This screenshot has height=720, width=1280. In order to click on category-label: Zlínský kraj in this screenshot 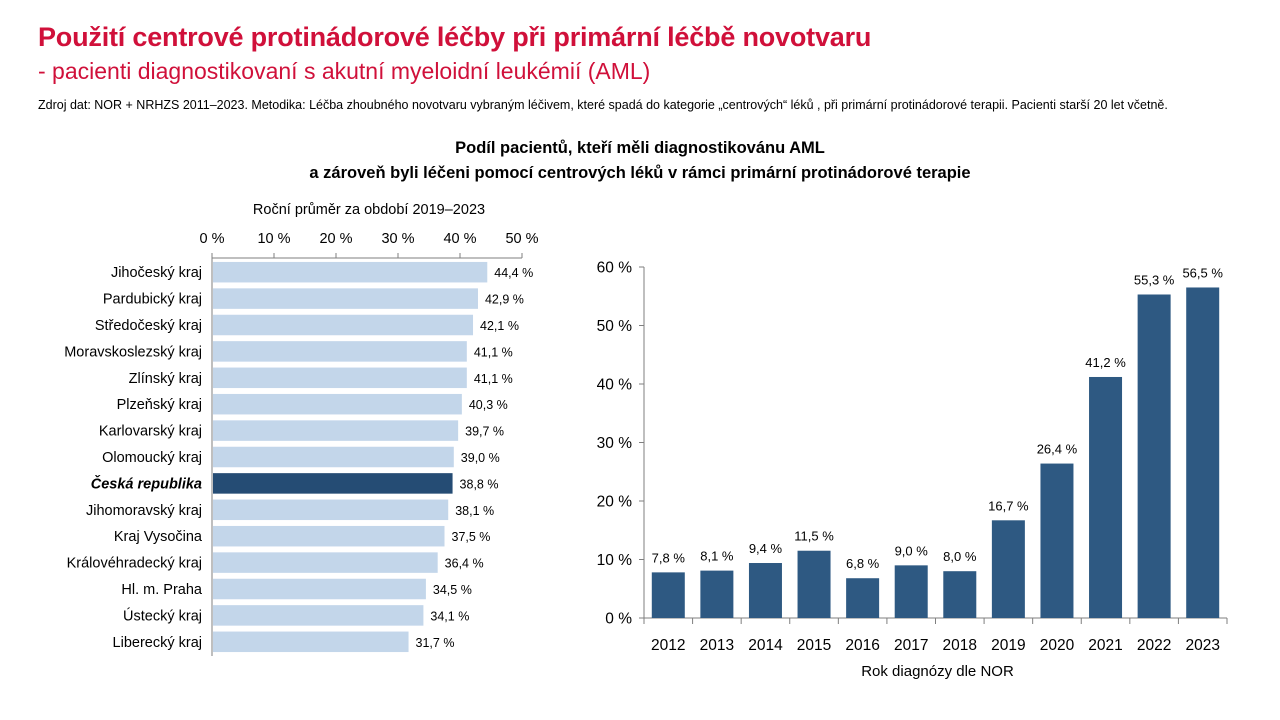, I will do `click(165, 379)`.